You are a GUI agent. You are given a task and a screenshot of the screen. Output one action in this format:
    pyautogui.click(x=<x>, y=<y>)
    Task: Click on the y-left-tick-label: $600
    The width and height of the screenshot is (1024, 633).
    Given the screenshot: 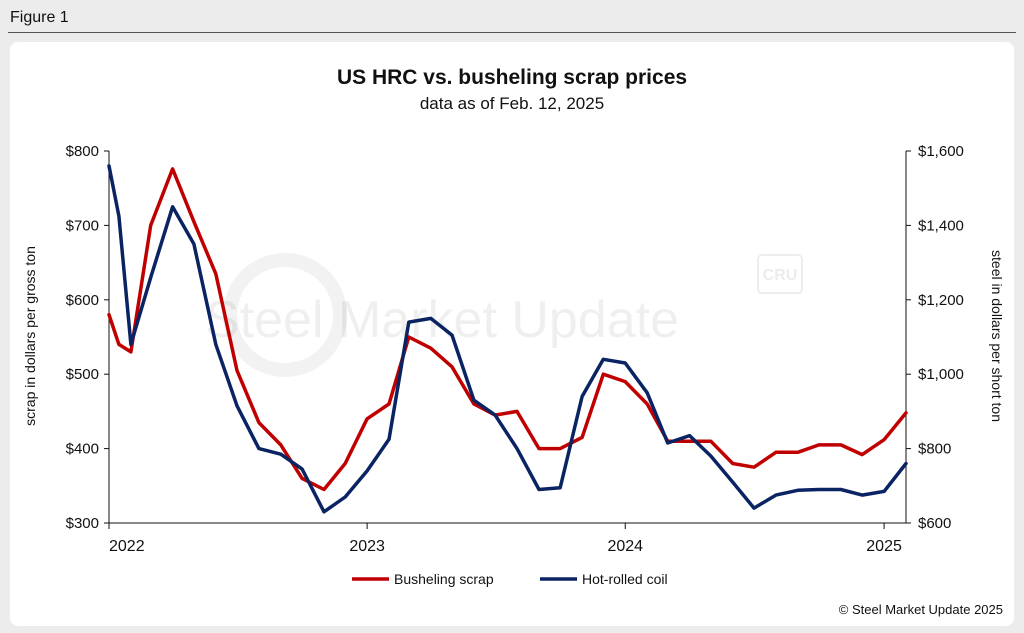 What is the action you would take?
    pyautogui.click(x=82, y=300)
    